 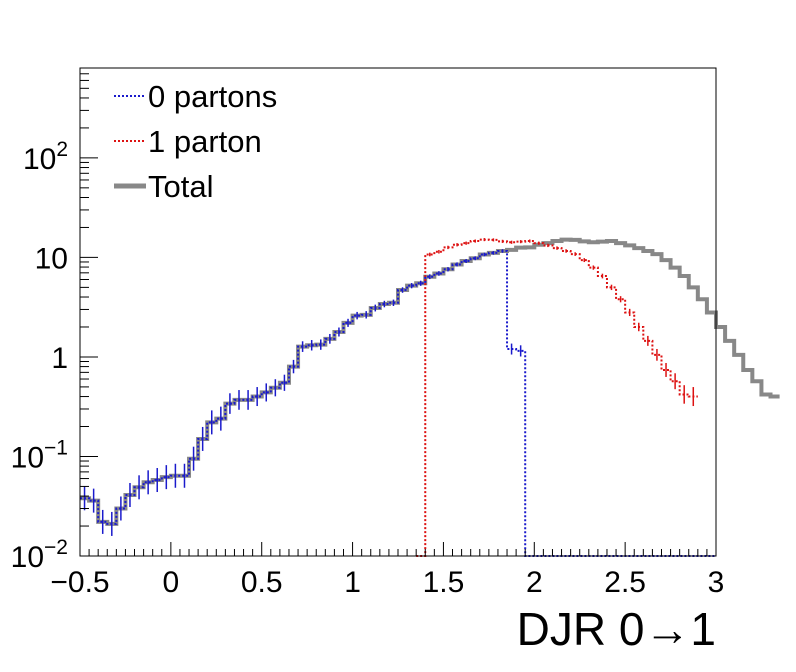 I want to click on x-tick-label: 2.5, so click(x=625, y=582).